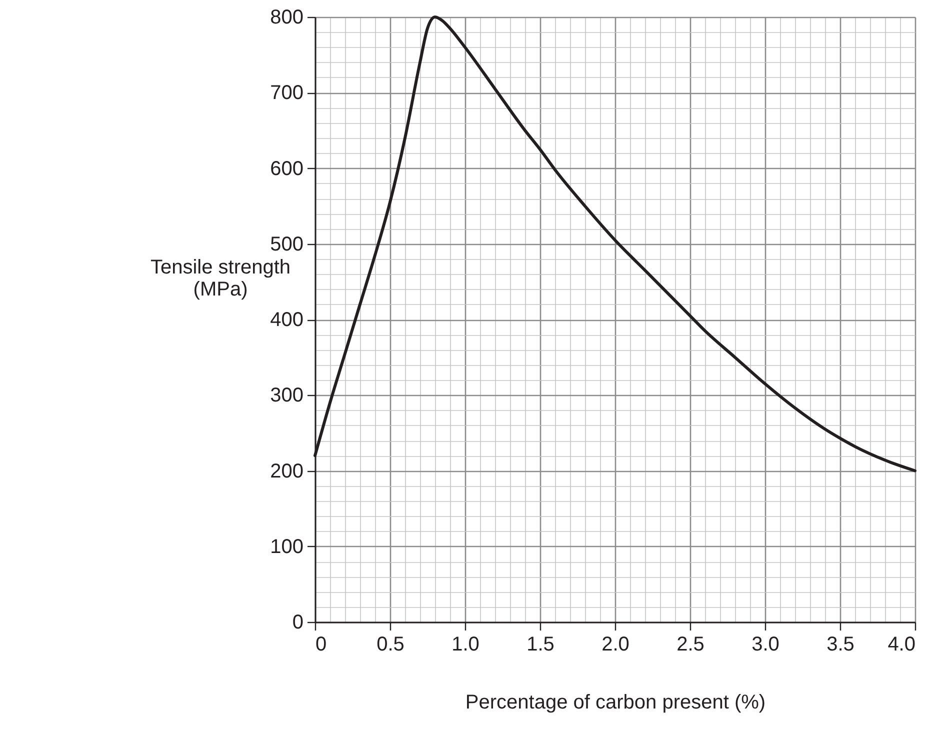 This screenshot has width=941, height=736. What do you see at coordinates (287, 395) in the screenshot?
I see `y-tick-label: 300` at bounding box center [287, 395].